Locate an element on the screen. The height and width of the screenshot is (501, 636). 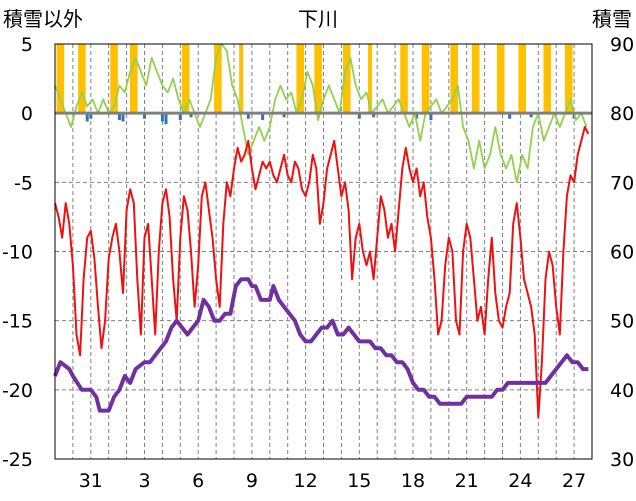
x-tick-label: 27 is located at coordinates (574, 481).